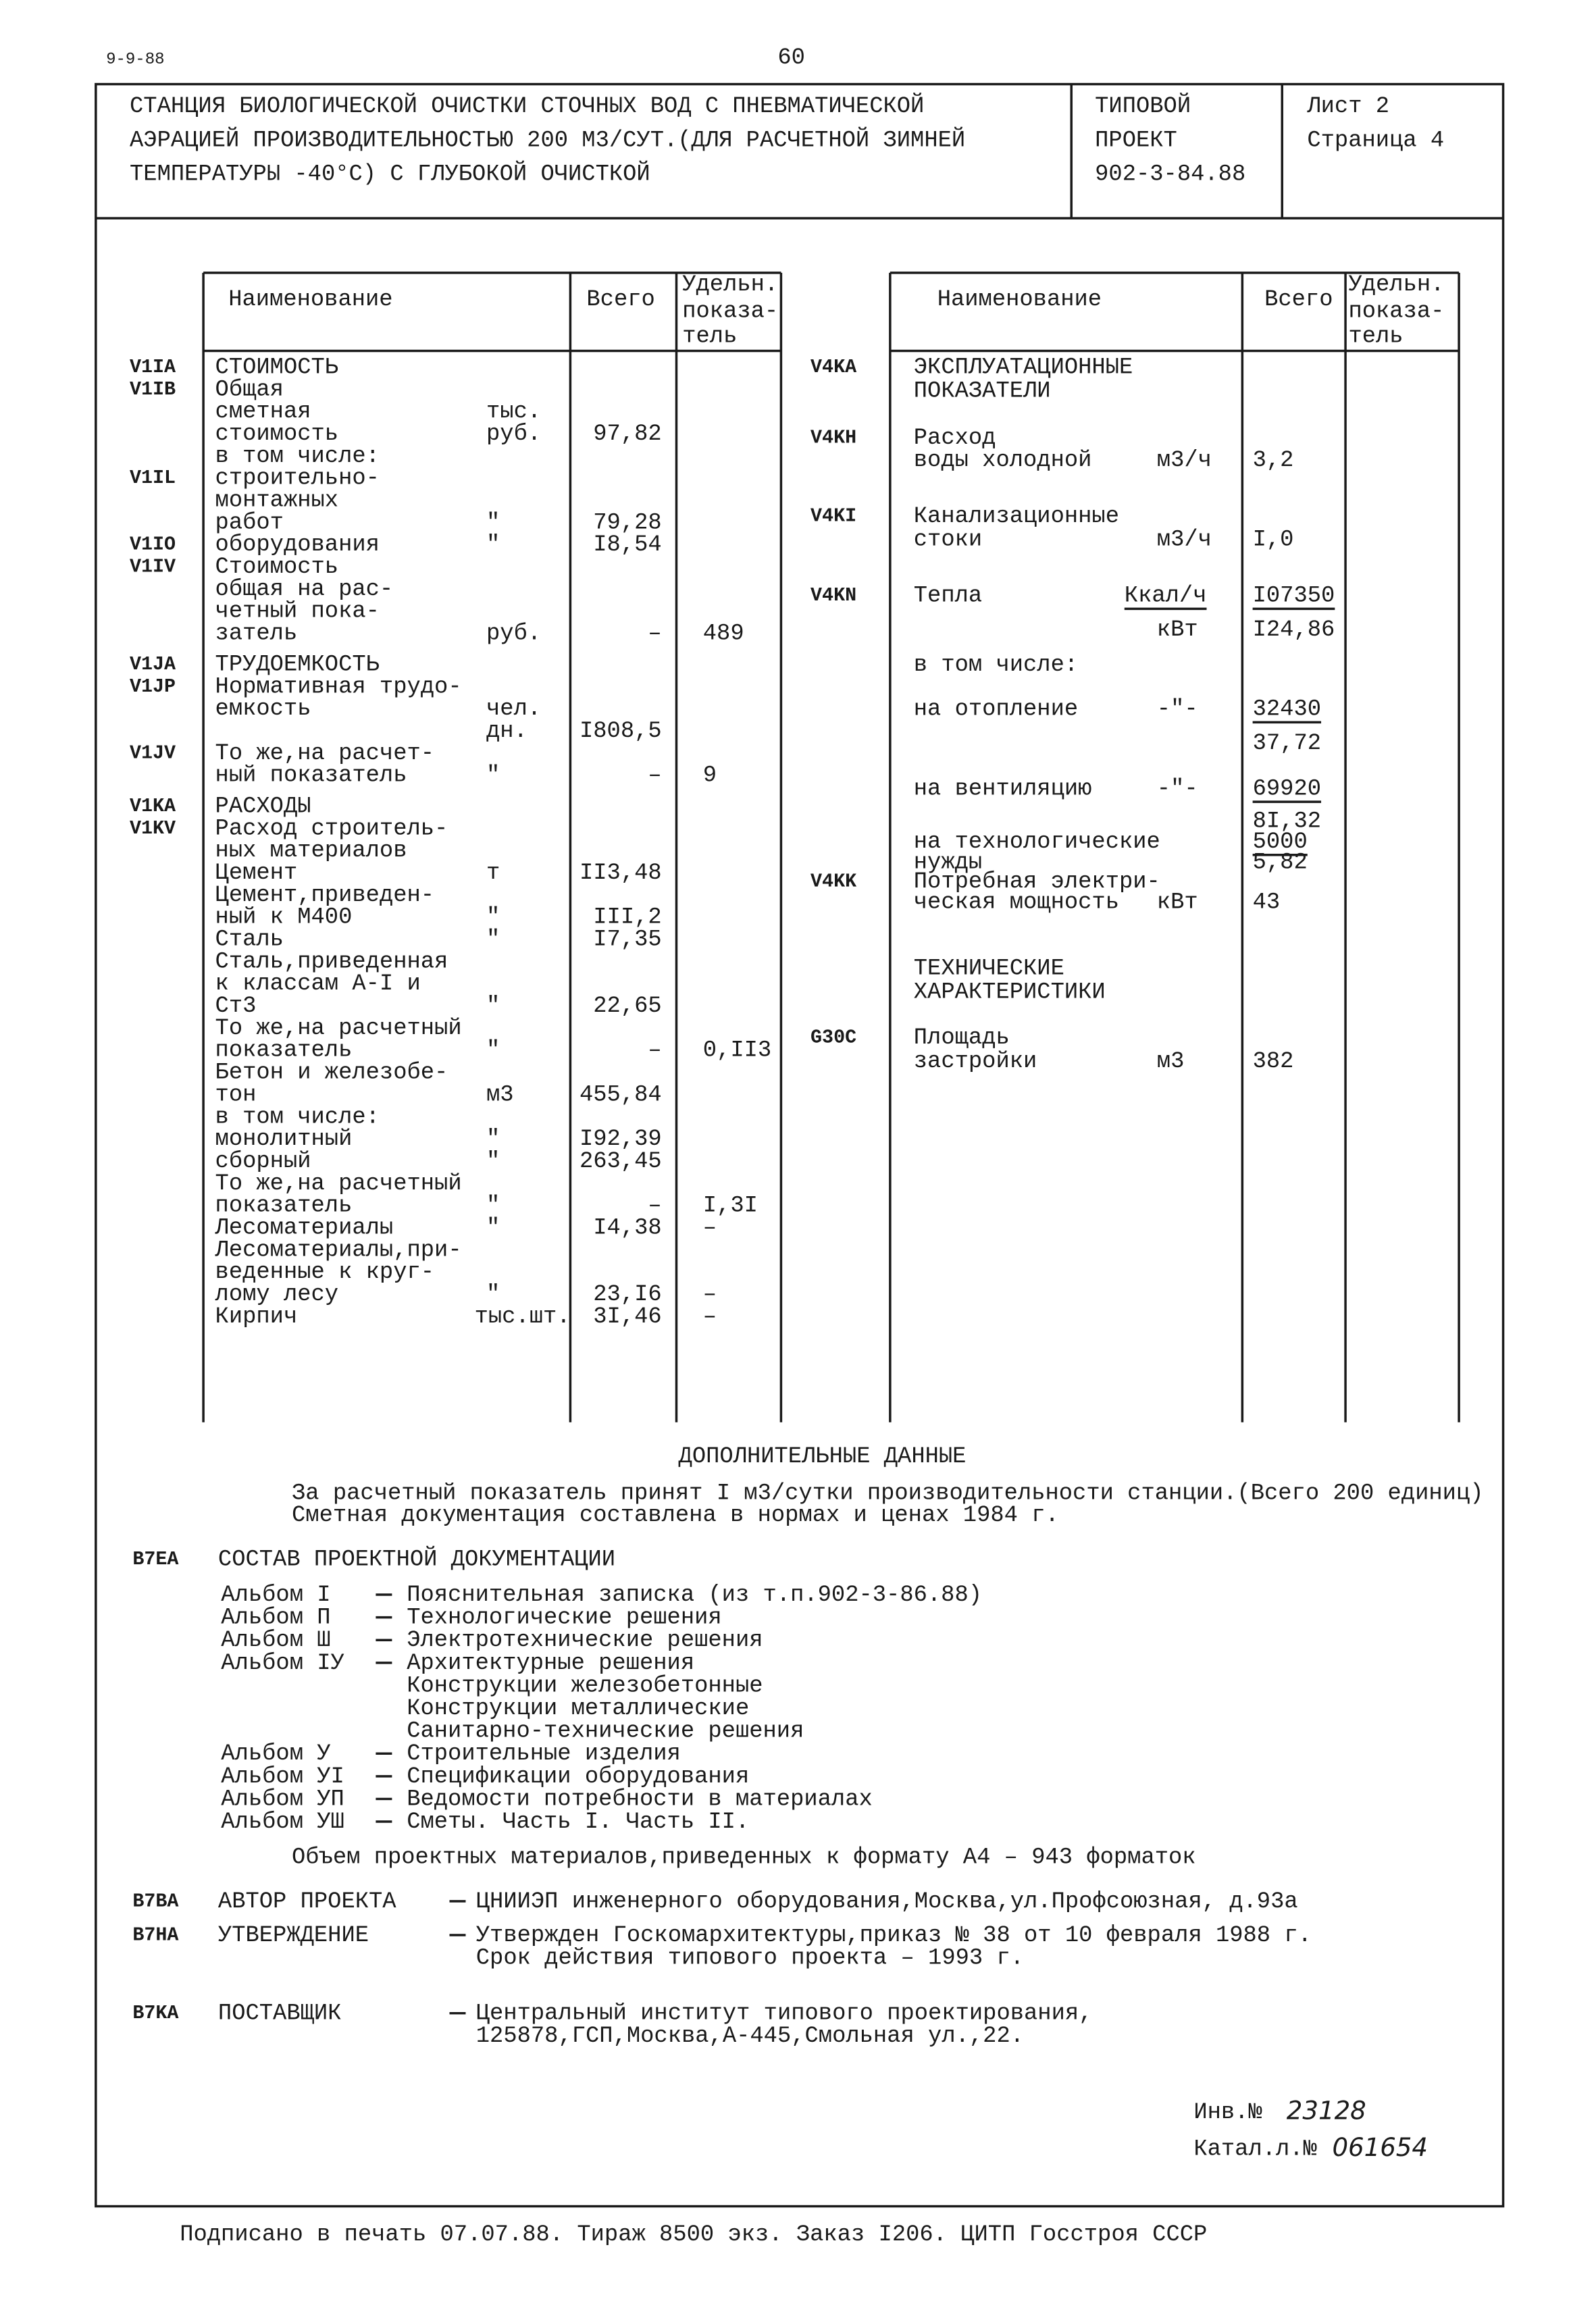  I want to click on corner-code: 9-9-88, so click(135, 60).